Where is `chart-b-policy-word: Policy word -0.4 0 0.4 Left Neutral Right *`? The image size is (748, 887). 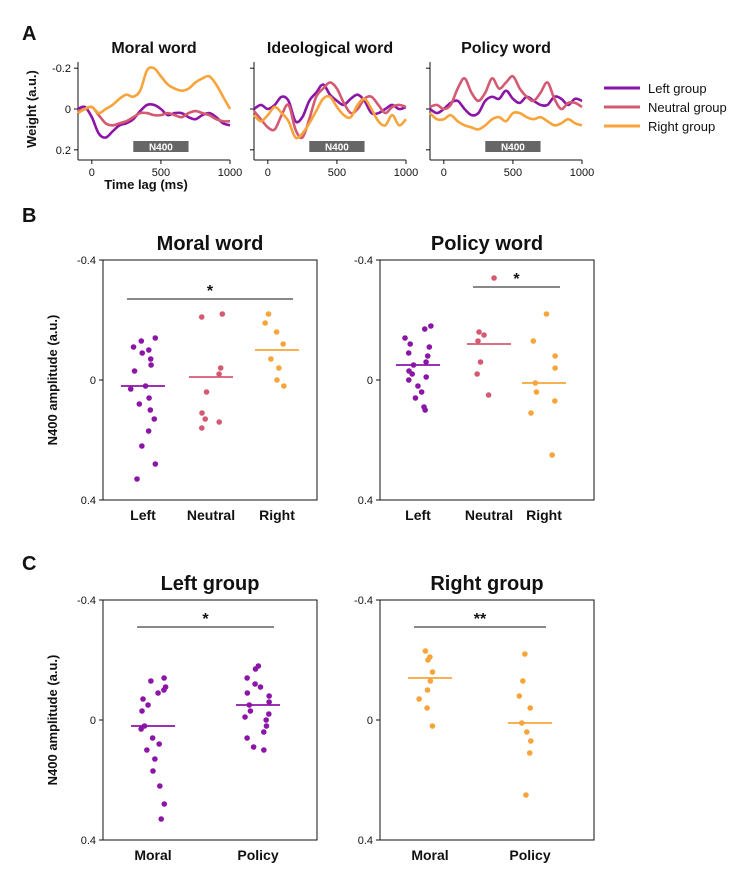 chart-b-policy-word: Policy word -0.4 0 0.4 Left Neutral Right * is located at coordinates (474, 378).